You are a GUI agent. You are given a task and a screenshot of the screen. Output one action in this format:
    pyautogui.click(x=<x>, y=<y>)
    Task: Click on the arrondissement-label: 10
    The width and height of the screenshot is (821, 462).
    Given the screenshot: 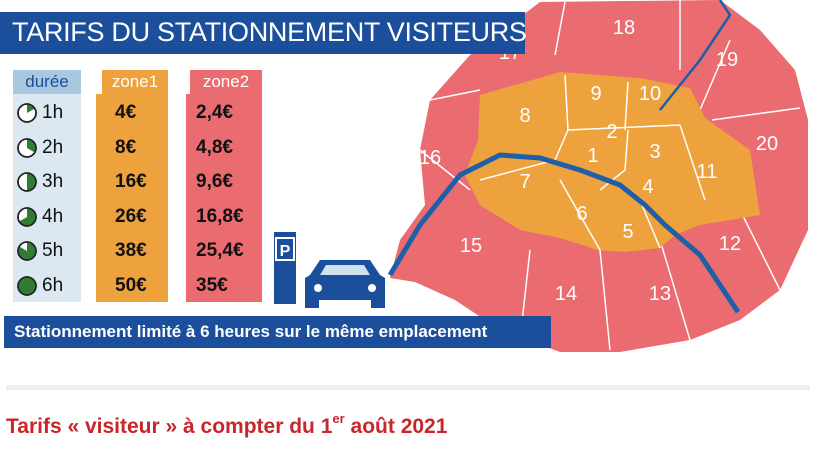 What is the action you would take?
    pyautogui.click(x=650, y=94)
    